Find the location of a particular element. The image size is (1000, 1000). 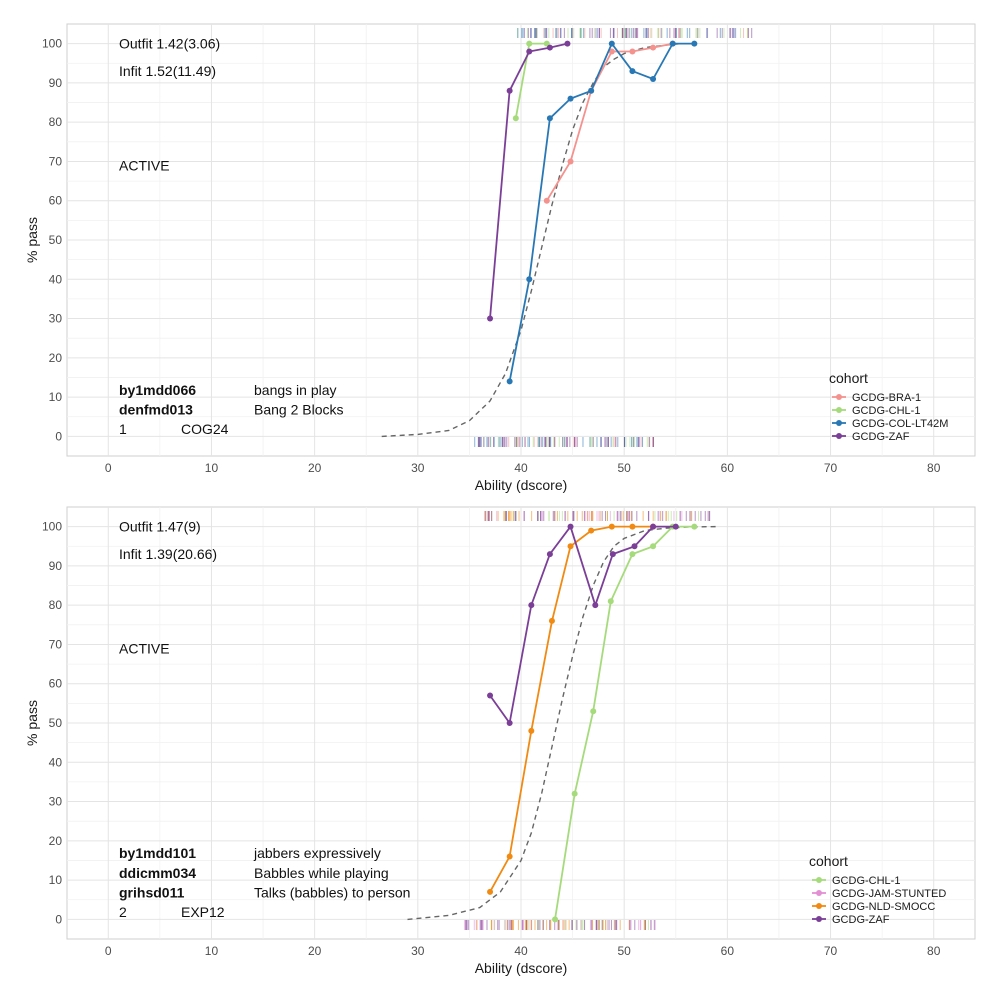

legend-item: GCDG-COL-LT42M is located at coordinates (890, 424).